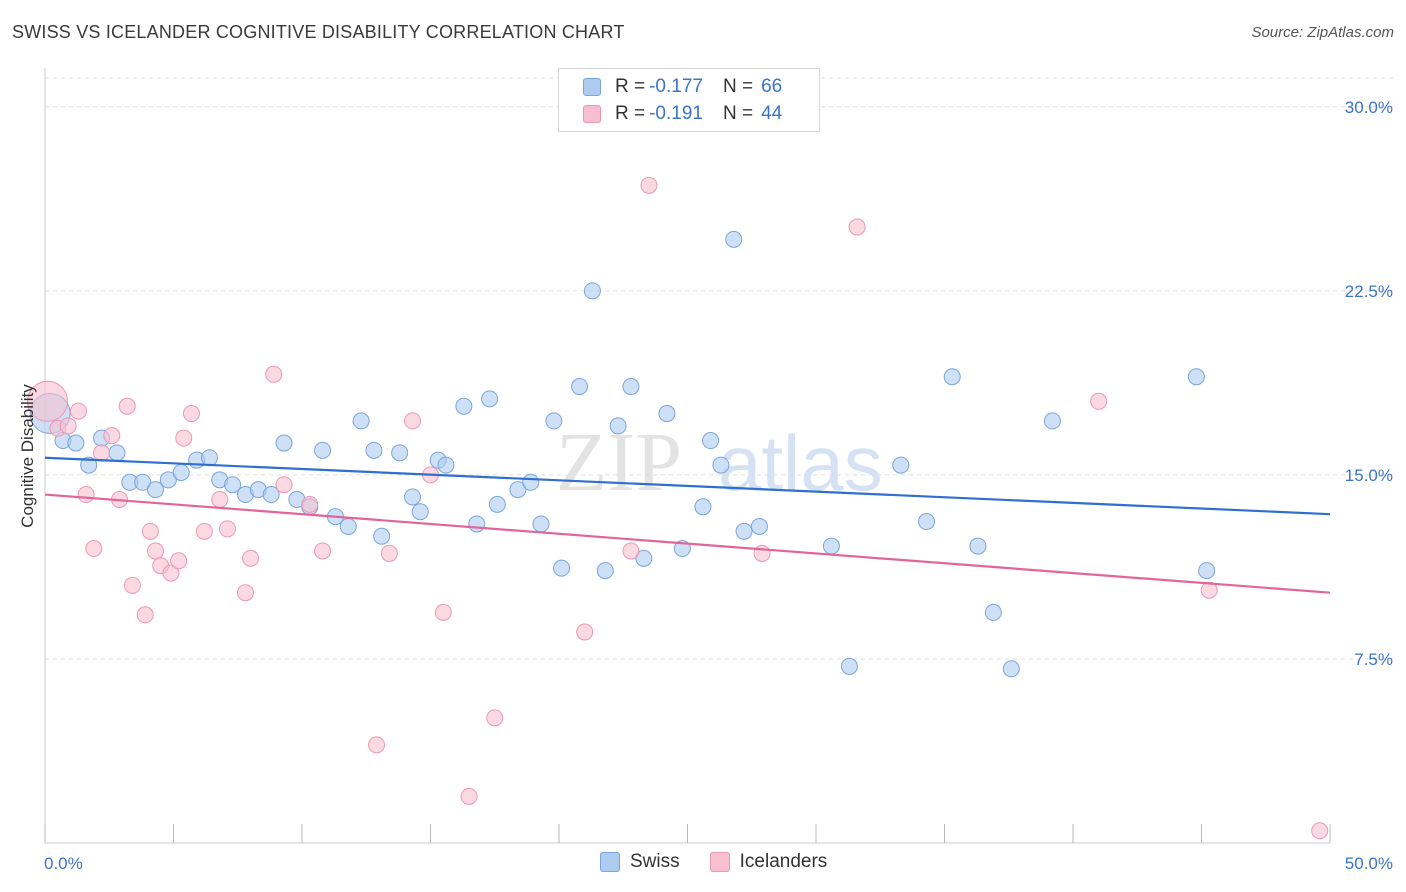 Image resolution: width=1406 pixels, height=892 pixels. What do you see at coordinates (27, 456) in the screenshot?
I see `y-axis-label: Cognitive Disability` at bounding box center [27, 456].